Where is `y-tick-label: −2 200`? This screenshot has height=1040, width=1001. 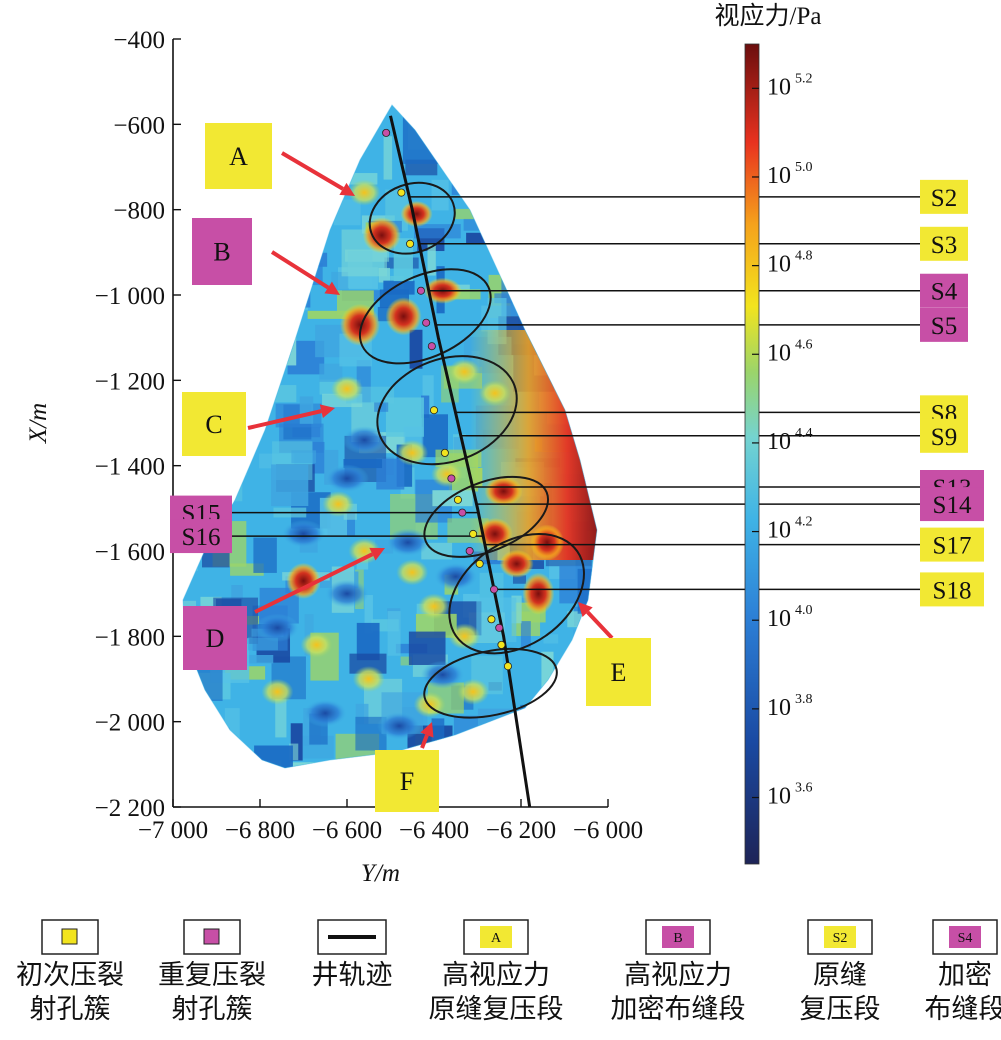
y-tick-label: −2 200 is located at coordinates (130, 808).